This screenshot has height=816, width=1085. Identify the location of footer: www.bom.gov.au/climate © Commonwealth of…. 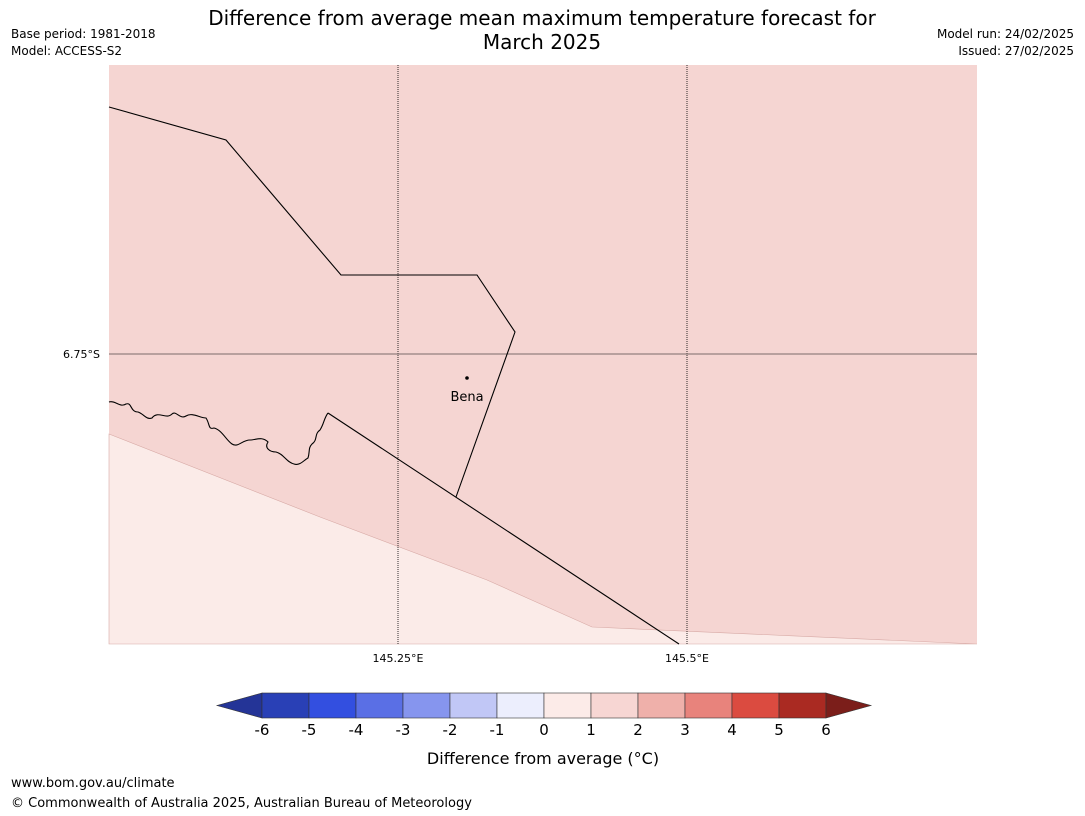
(241, 794).